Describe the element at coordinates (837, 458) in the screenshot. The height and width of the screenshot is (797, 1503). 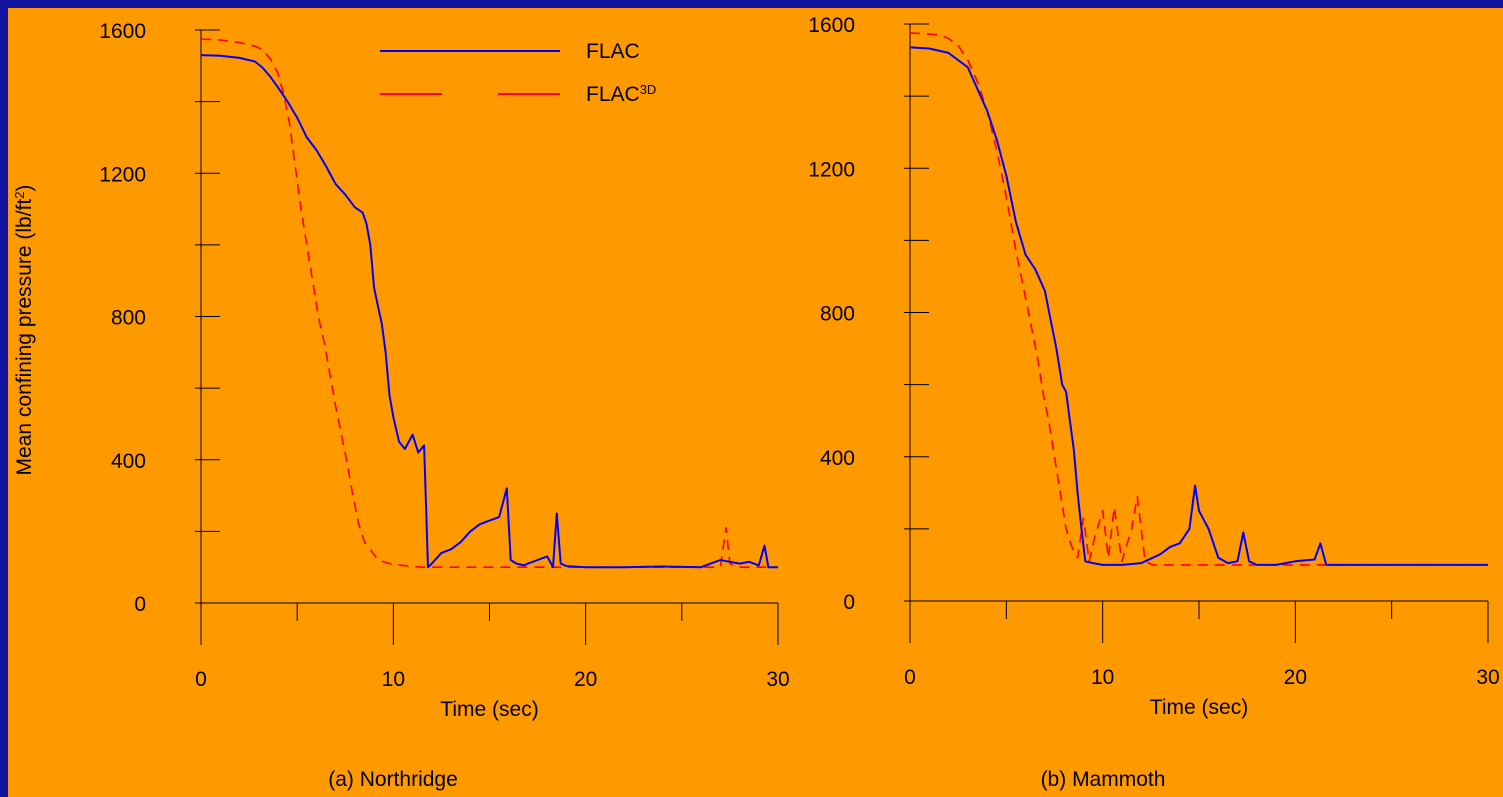
I see `mammoth-y-tick-label: 400` at that location.